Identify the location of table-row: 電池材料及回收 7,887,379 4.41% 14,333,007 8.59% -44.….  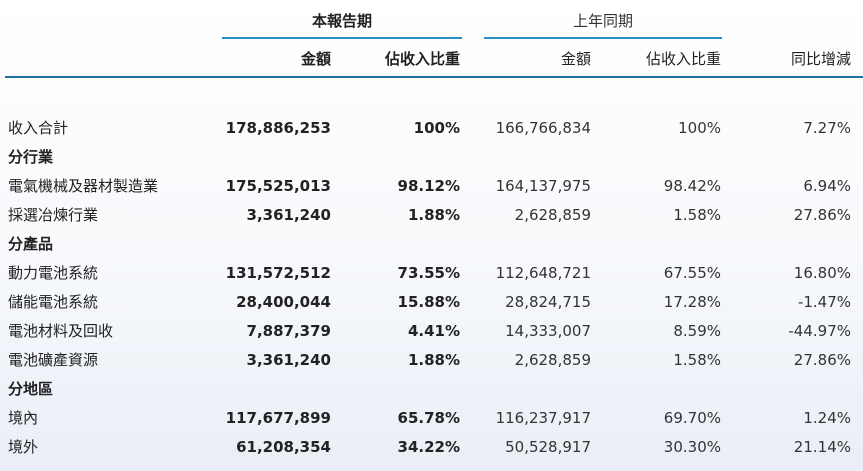
(431, 331).